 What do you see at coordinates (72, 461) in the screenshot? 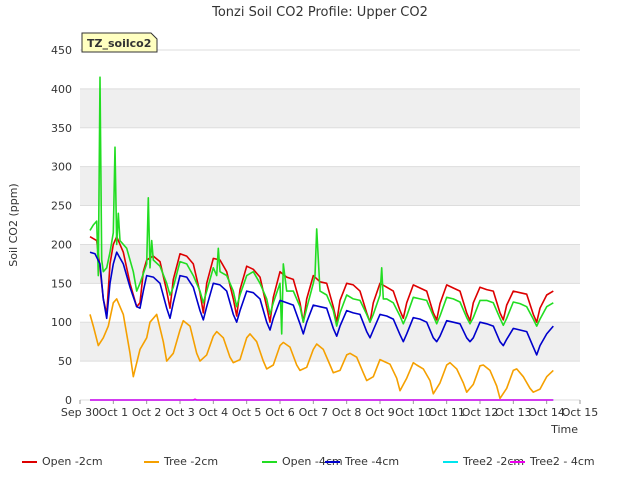
I see `legend-label-1: Open -2cm` at bounding box center [72, 461].